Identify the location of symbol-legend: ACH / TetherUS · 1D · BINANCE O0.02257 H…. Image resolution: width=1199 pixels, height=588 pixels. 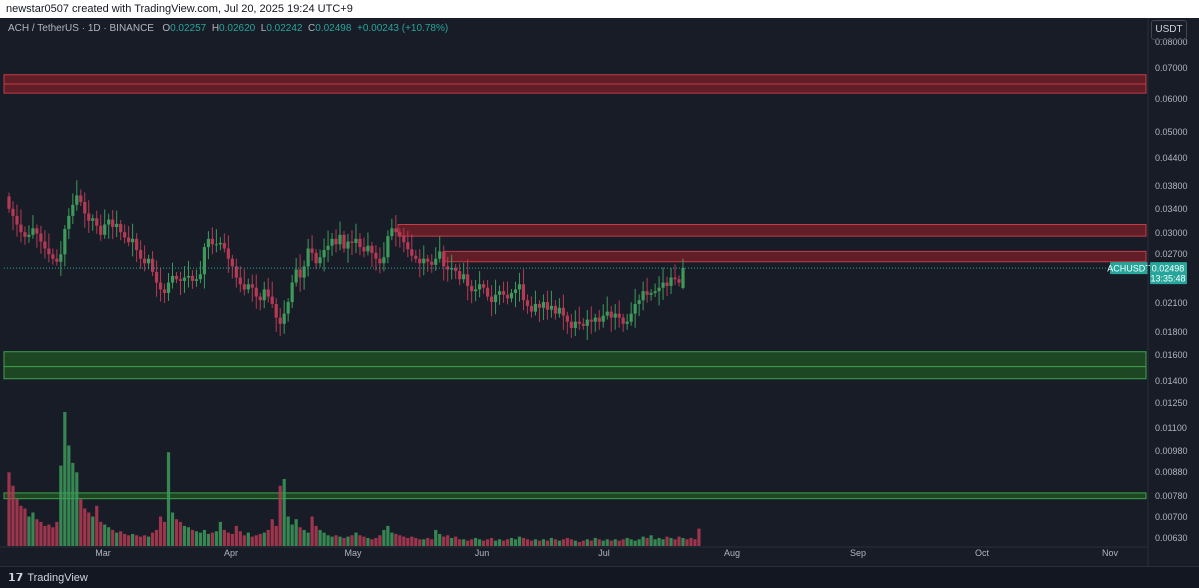
(228, 28).